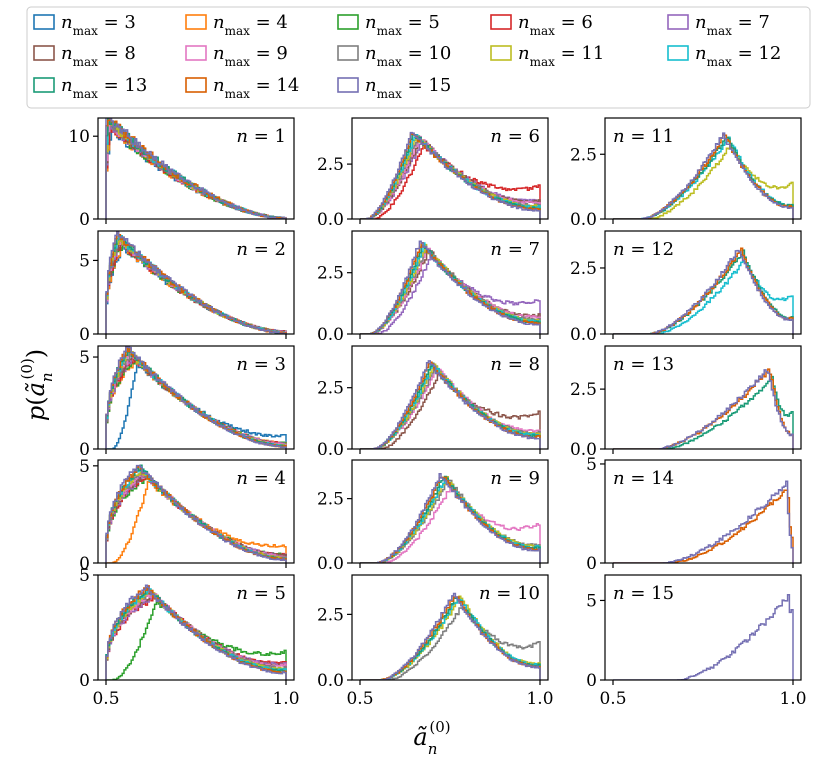 The height and width of the screenshot is (767, 830). Describe the element at coordinates (402, 25) in the screenshot. I see `legend-label-nmax-5: nmax = 5` at that location.